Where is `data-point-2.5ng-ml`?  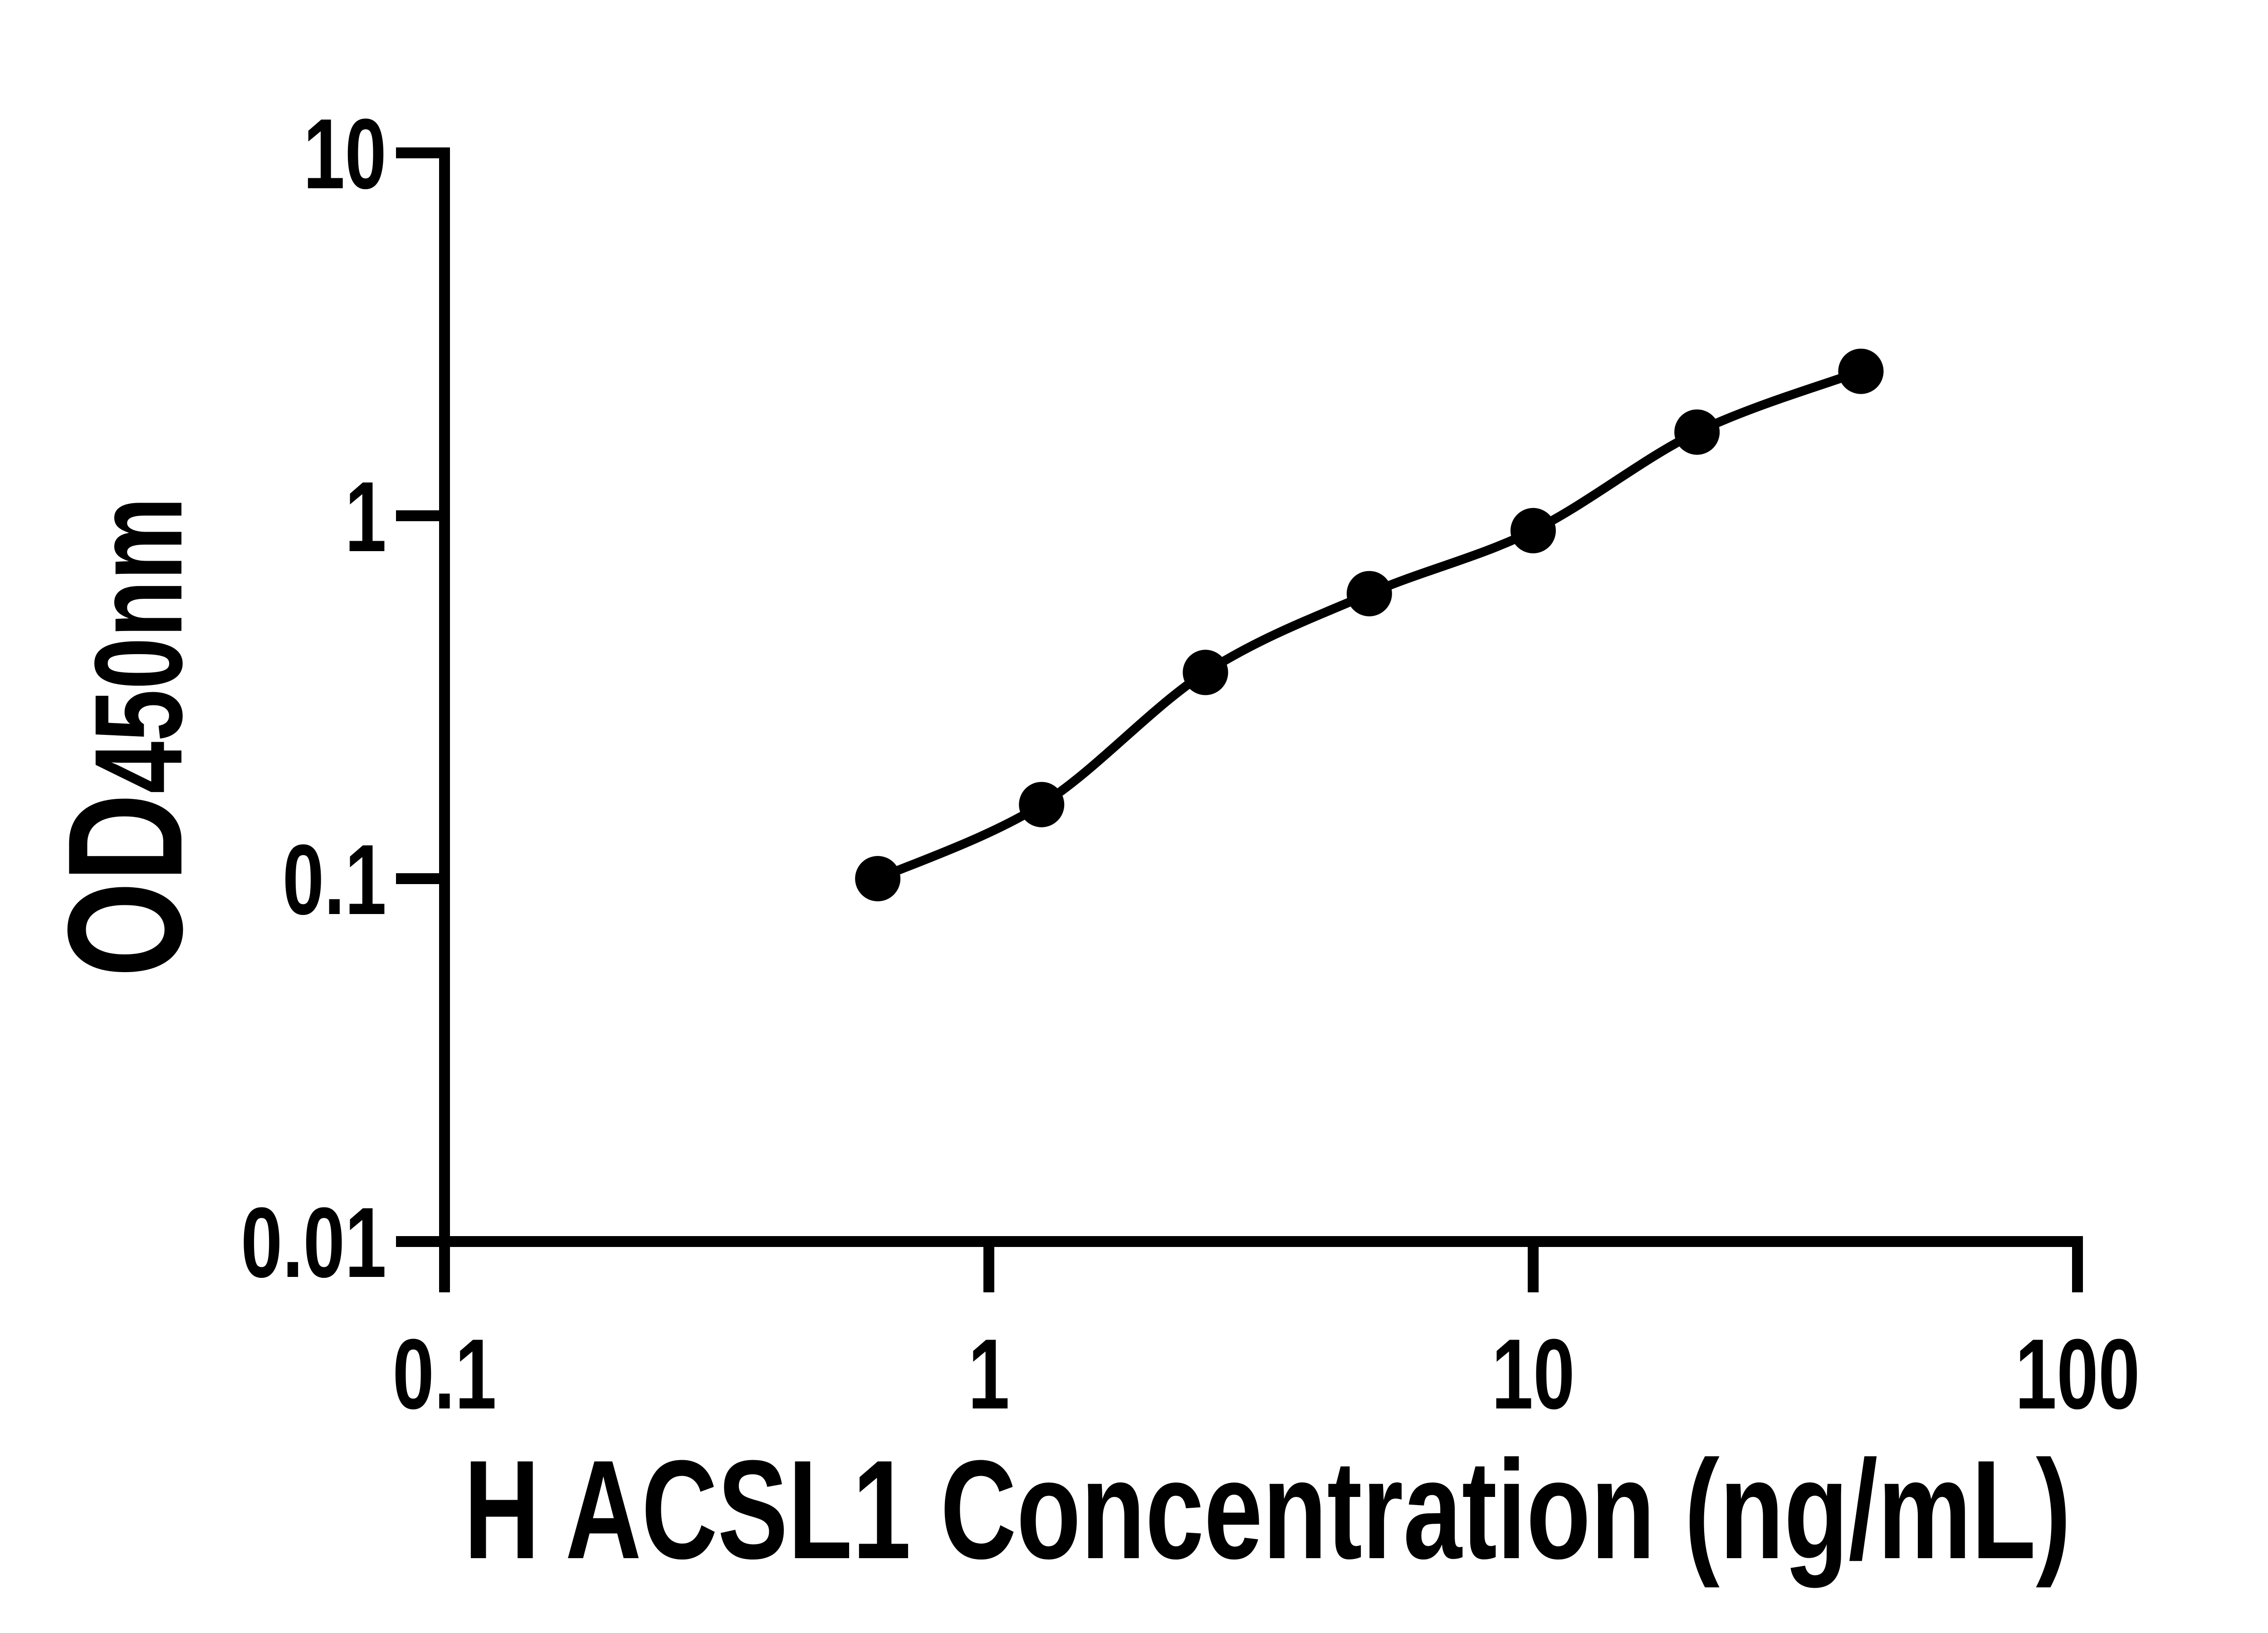
data-point-2.5ng-ml is located at coordinates (1205, 672).